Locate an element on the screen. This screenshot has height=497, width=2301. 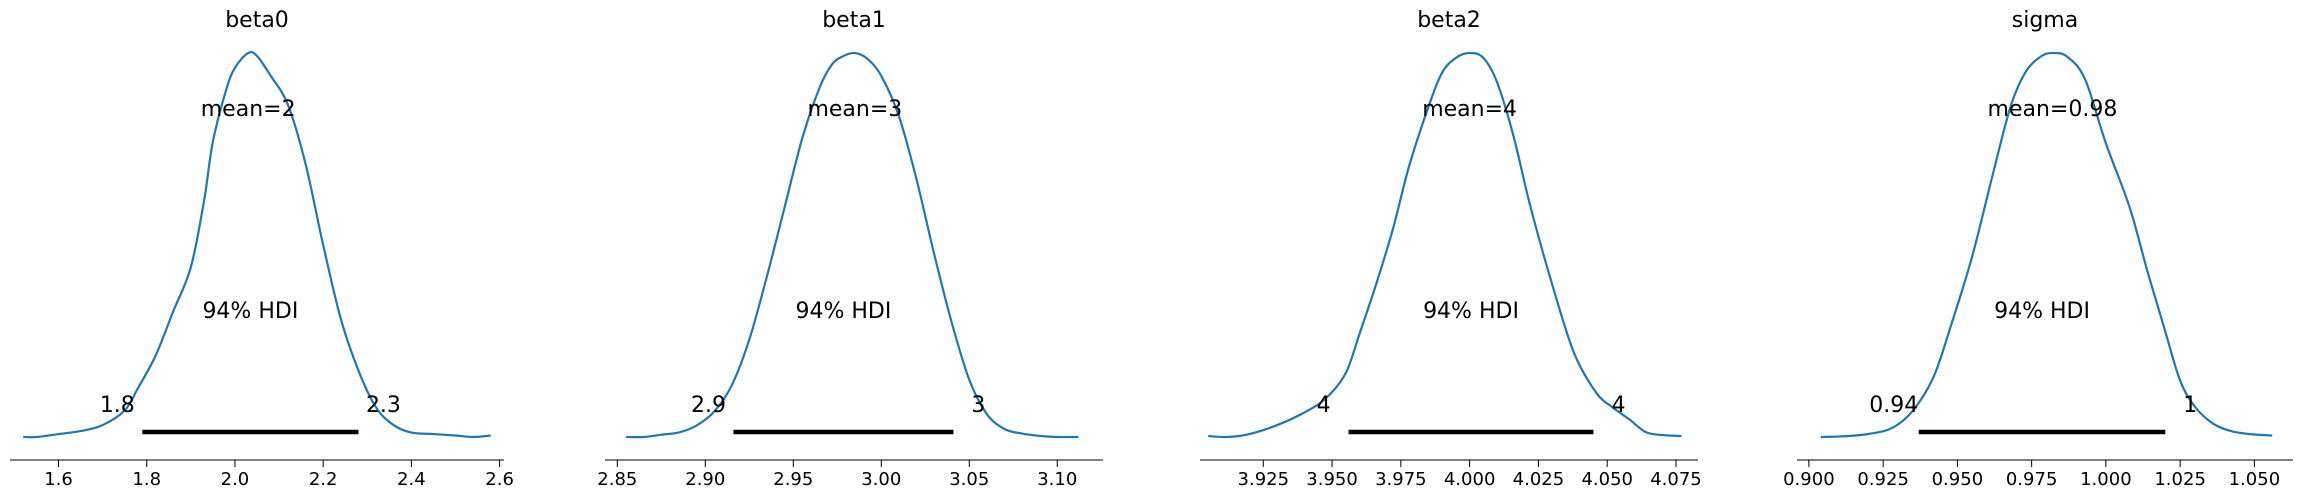
x-tick-label: 2.6 is located at coordinates (499, 479).